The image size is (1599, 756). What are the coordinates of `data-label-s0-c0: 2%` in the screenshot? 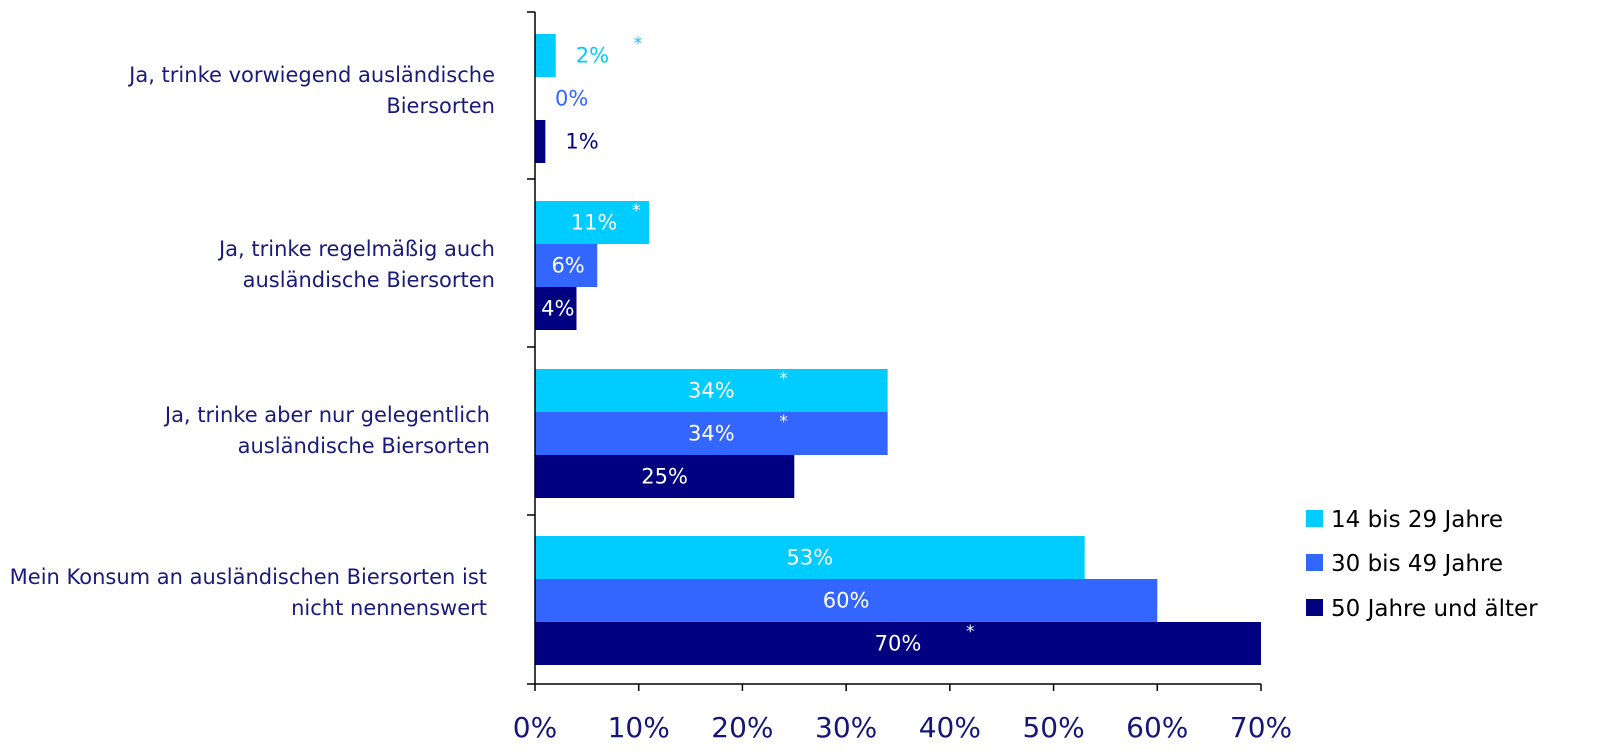 It's located at (592, 56).